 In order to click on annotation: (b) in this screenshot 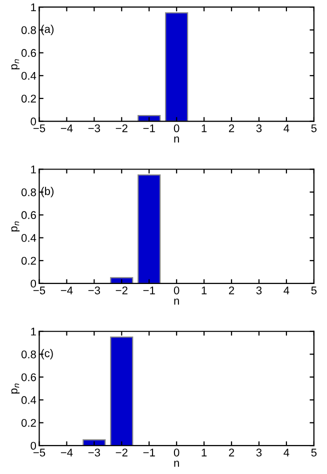, I will do `click(47, 192)`.